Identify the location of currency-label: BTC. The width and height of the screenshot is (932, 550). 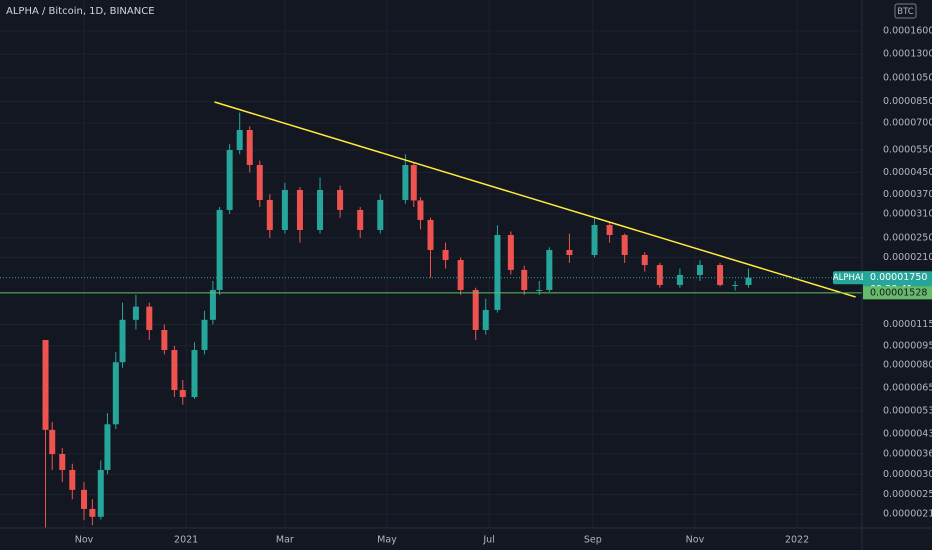
(905, 12).